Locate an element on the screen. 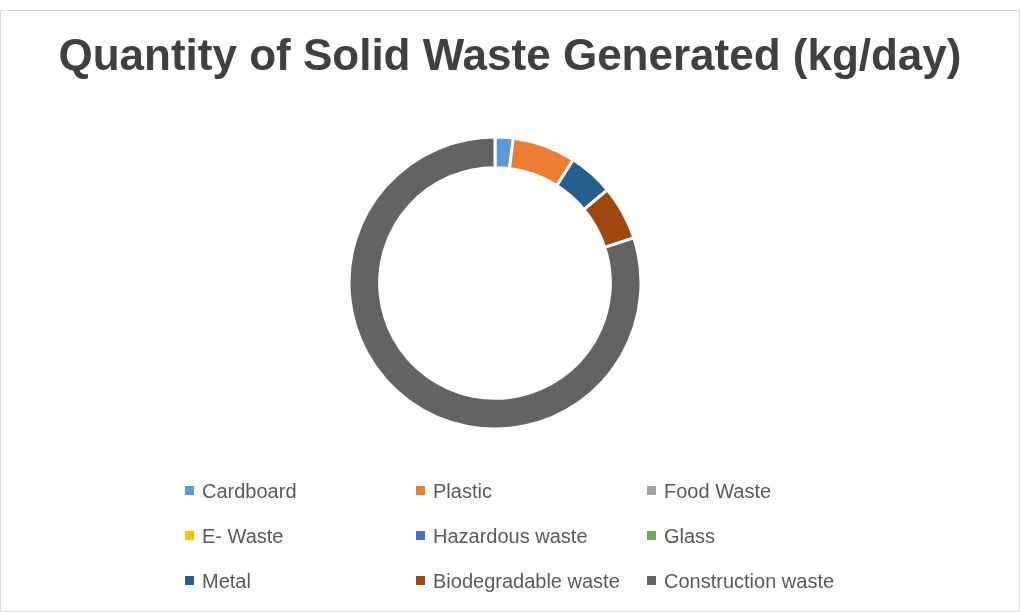 This screenshot has width=1020, height=612. legend-label: Metal is located at coordinates (226, 581).